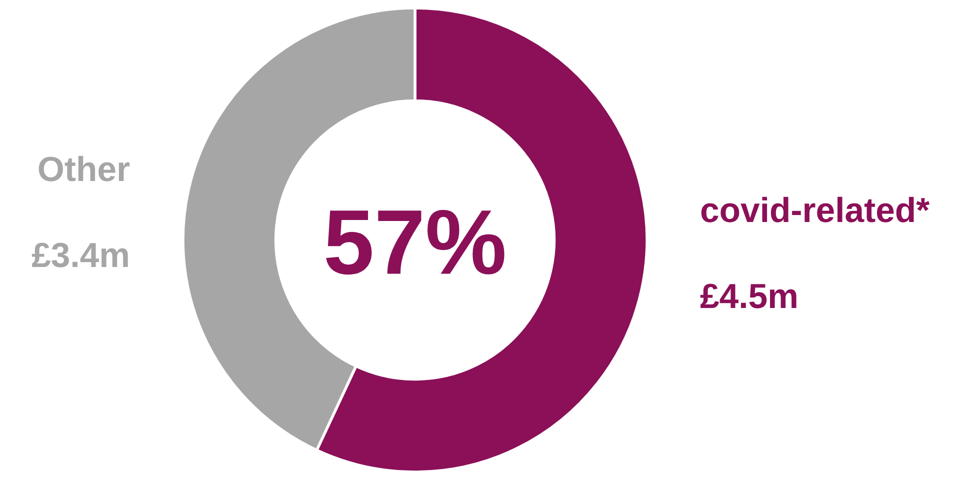 The width and height of the screenshot is (975, 479). What do you see at coordinates (815, 209) in the screenshot?
I see `slice-label: covid-related*` at bounding box center [815, 209].